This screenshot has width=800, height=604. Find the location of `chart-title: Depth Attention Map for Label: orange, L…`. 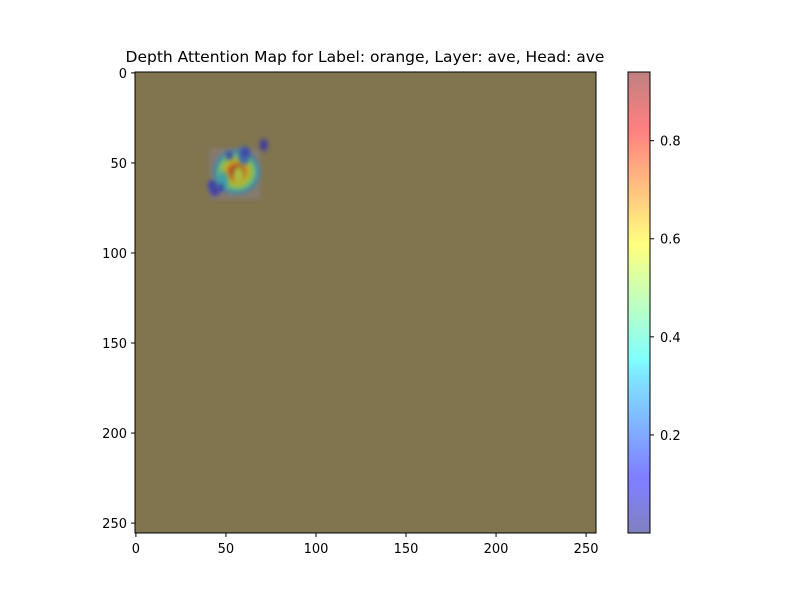

chart-title: Depth Attention Map for Label: orange, L… is located at coordinates (365, 57).